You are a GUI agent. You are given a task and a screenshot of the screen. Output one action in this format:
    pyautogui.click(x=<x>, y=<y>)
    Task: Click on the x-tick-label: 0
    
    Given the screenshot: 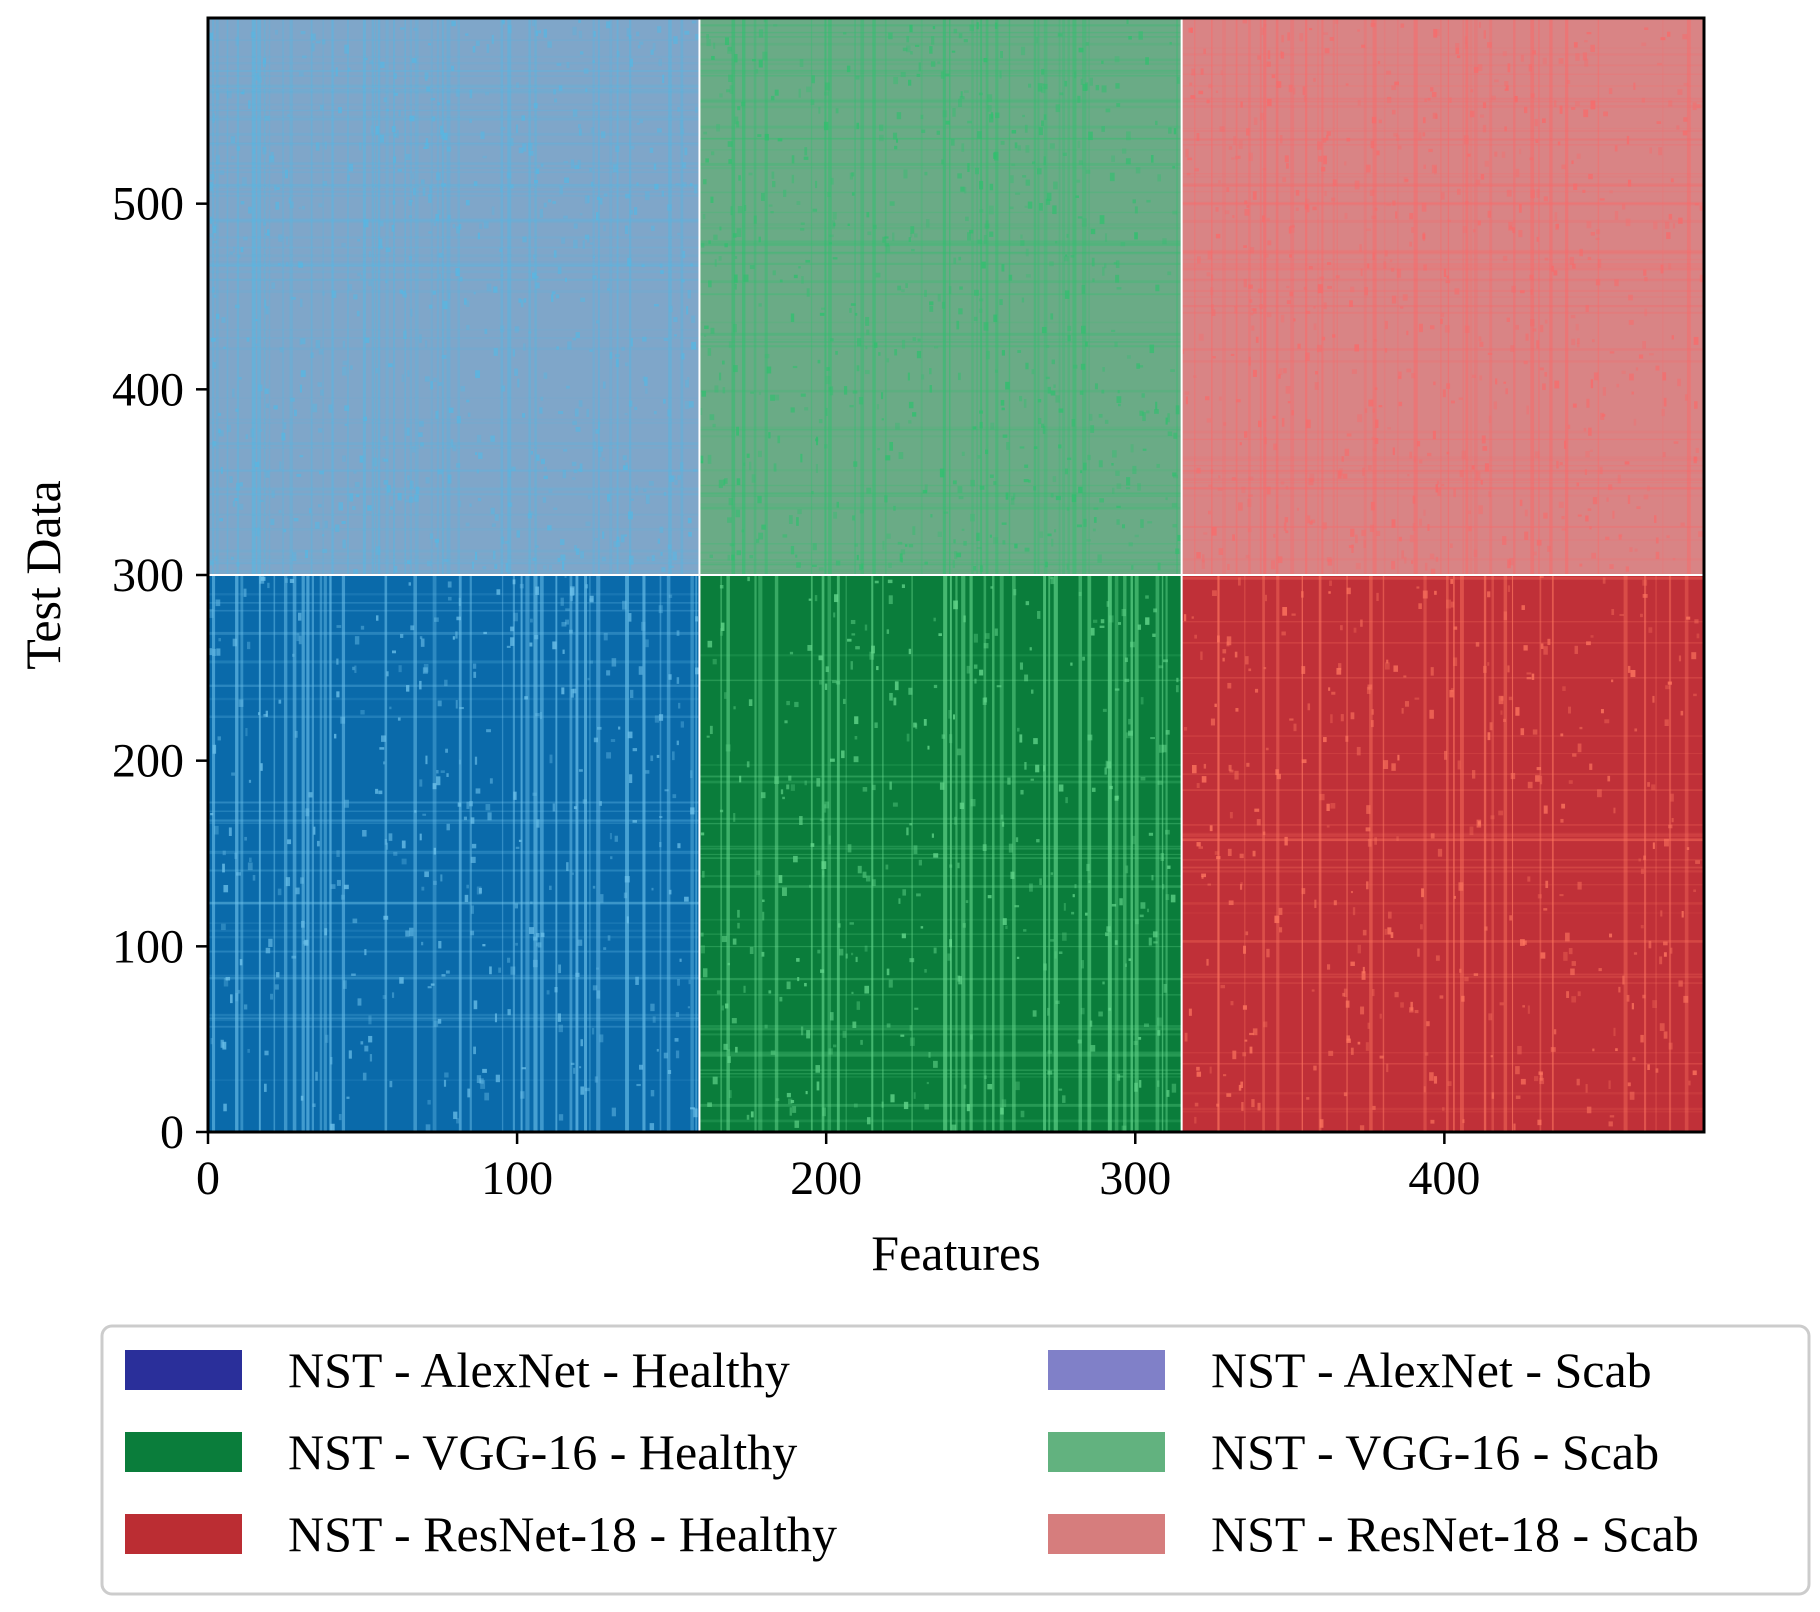 What is the action you would take?
    pyautogui.click(x=208, y=1178)
    